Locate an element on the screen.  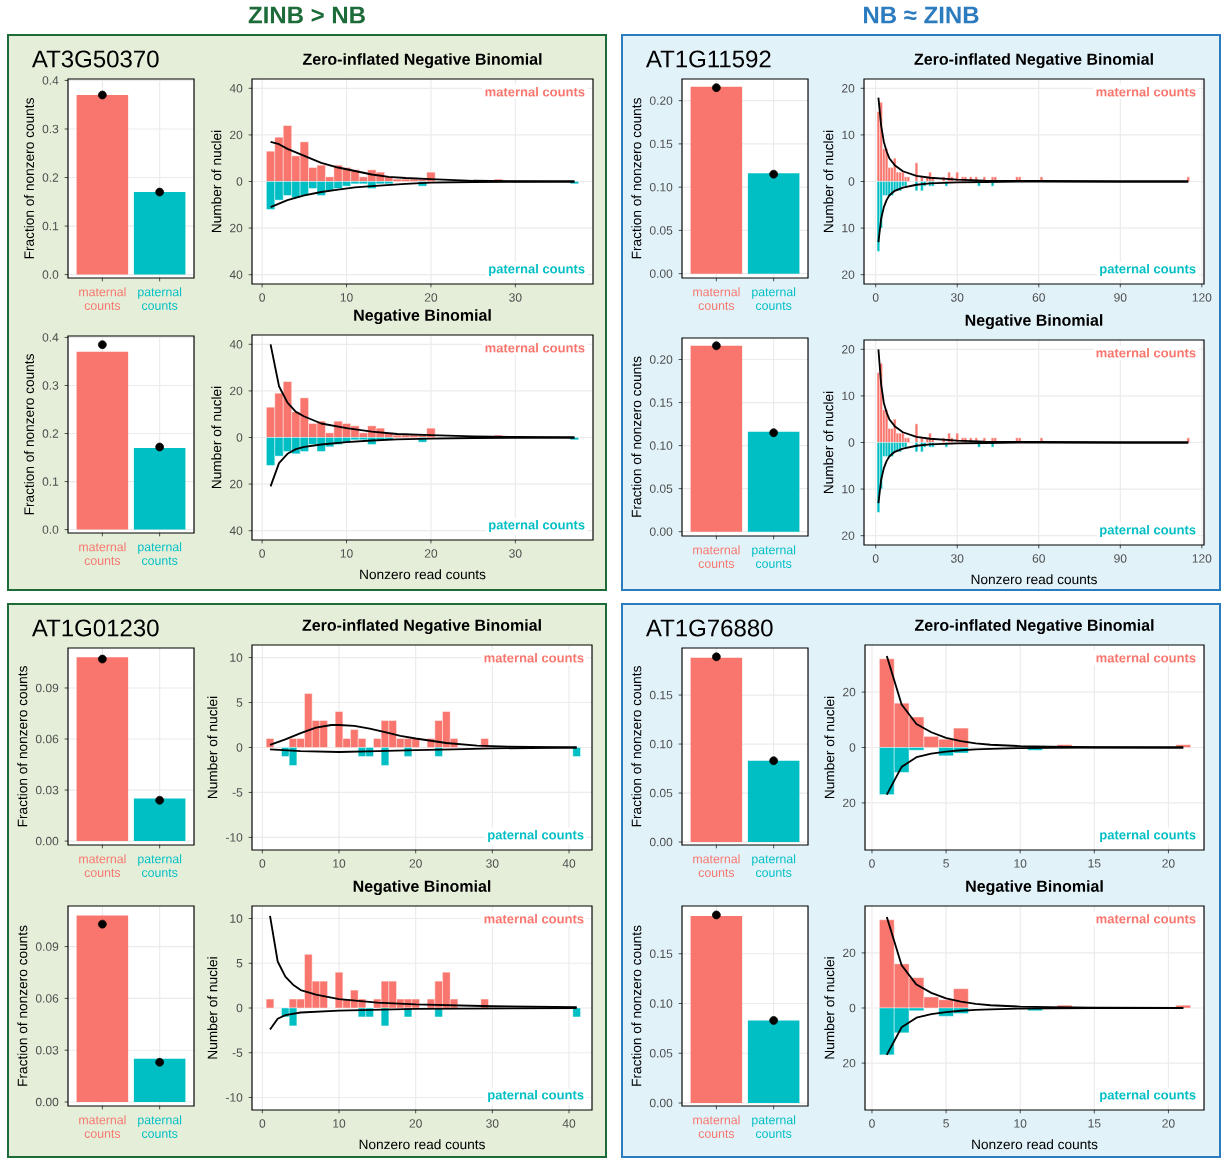
y-tick-label: 0.20 is located at coordinates (661, 100).